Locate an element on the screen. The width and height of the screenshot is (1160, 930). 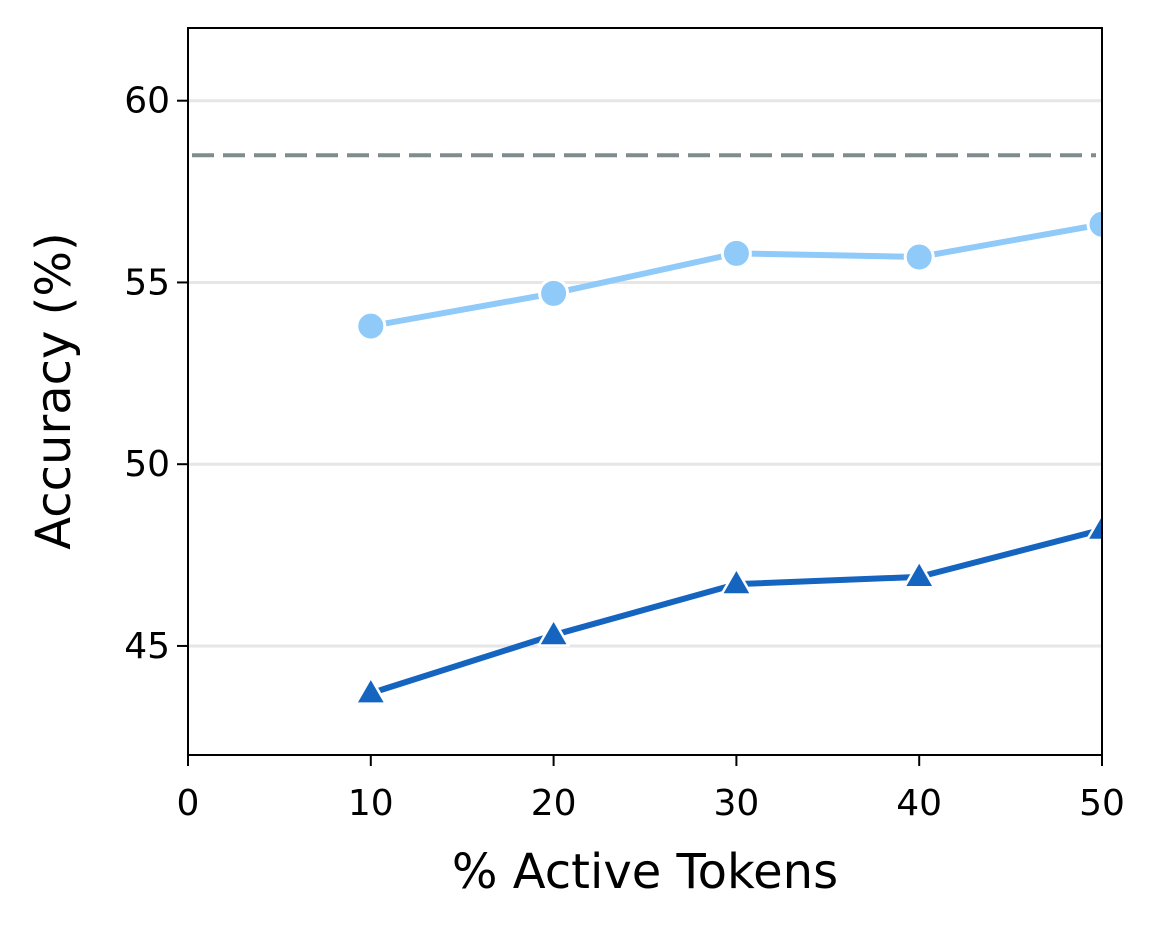
x-tick-label: 30 is located at coordinates (736, 803).